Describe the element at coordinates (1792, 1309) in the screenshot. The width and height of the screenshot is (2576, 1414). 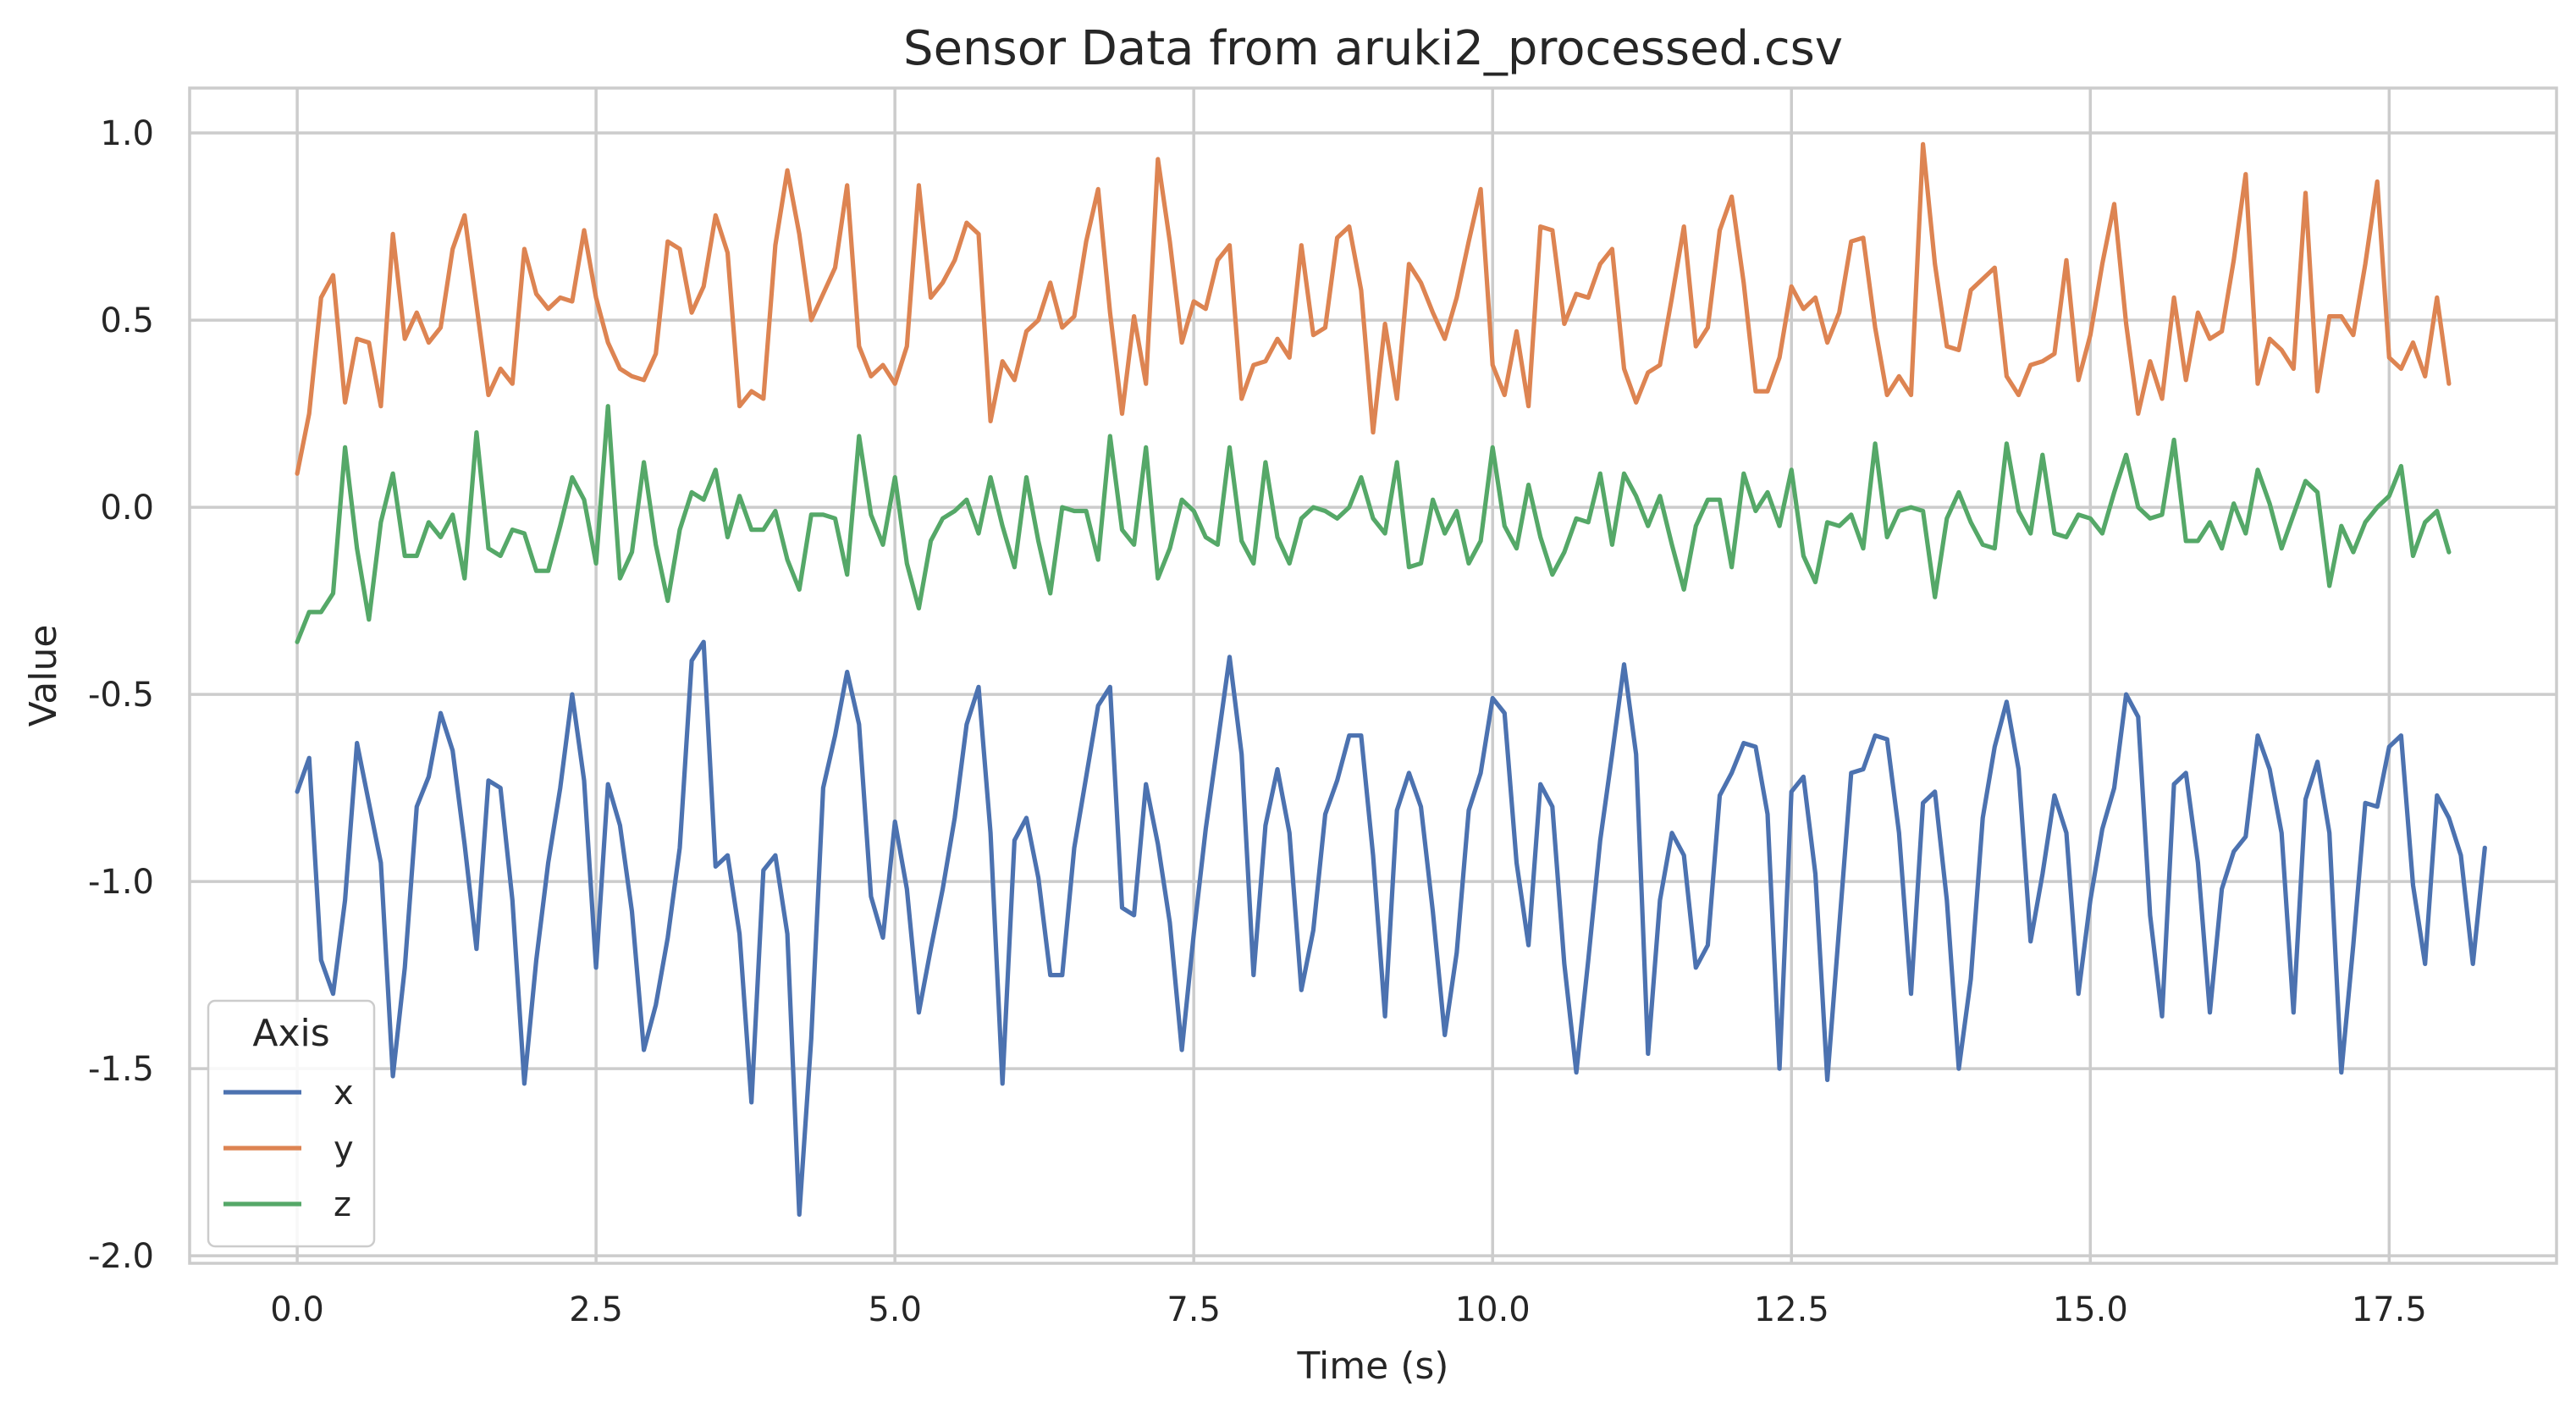
I see `x-tick-label: 12.5` at that location.